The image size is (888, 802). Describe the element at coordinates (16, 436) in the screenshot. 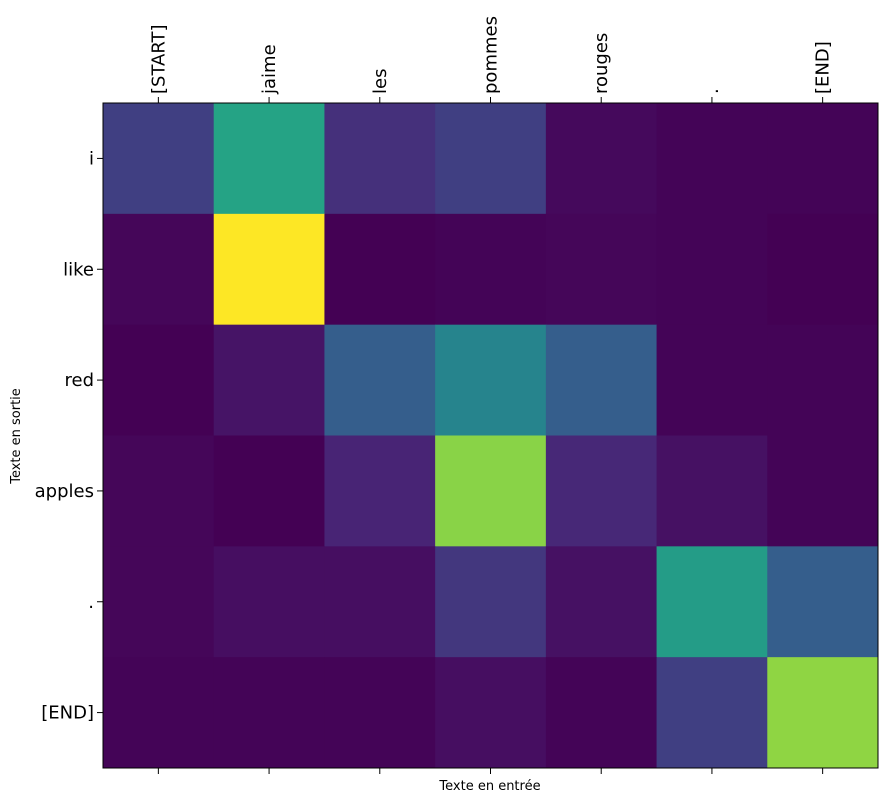

I see `y-axis-title: Texte en sortie` at that location.